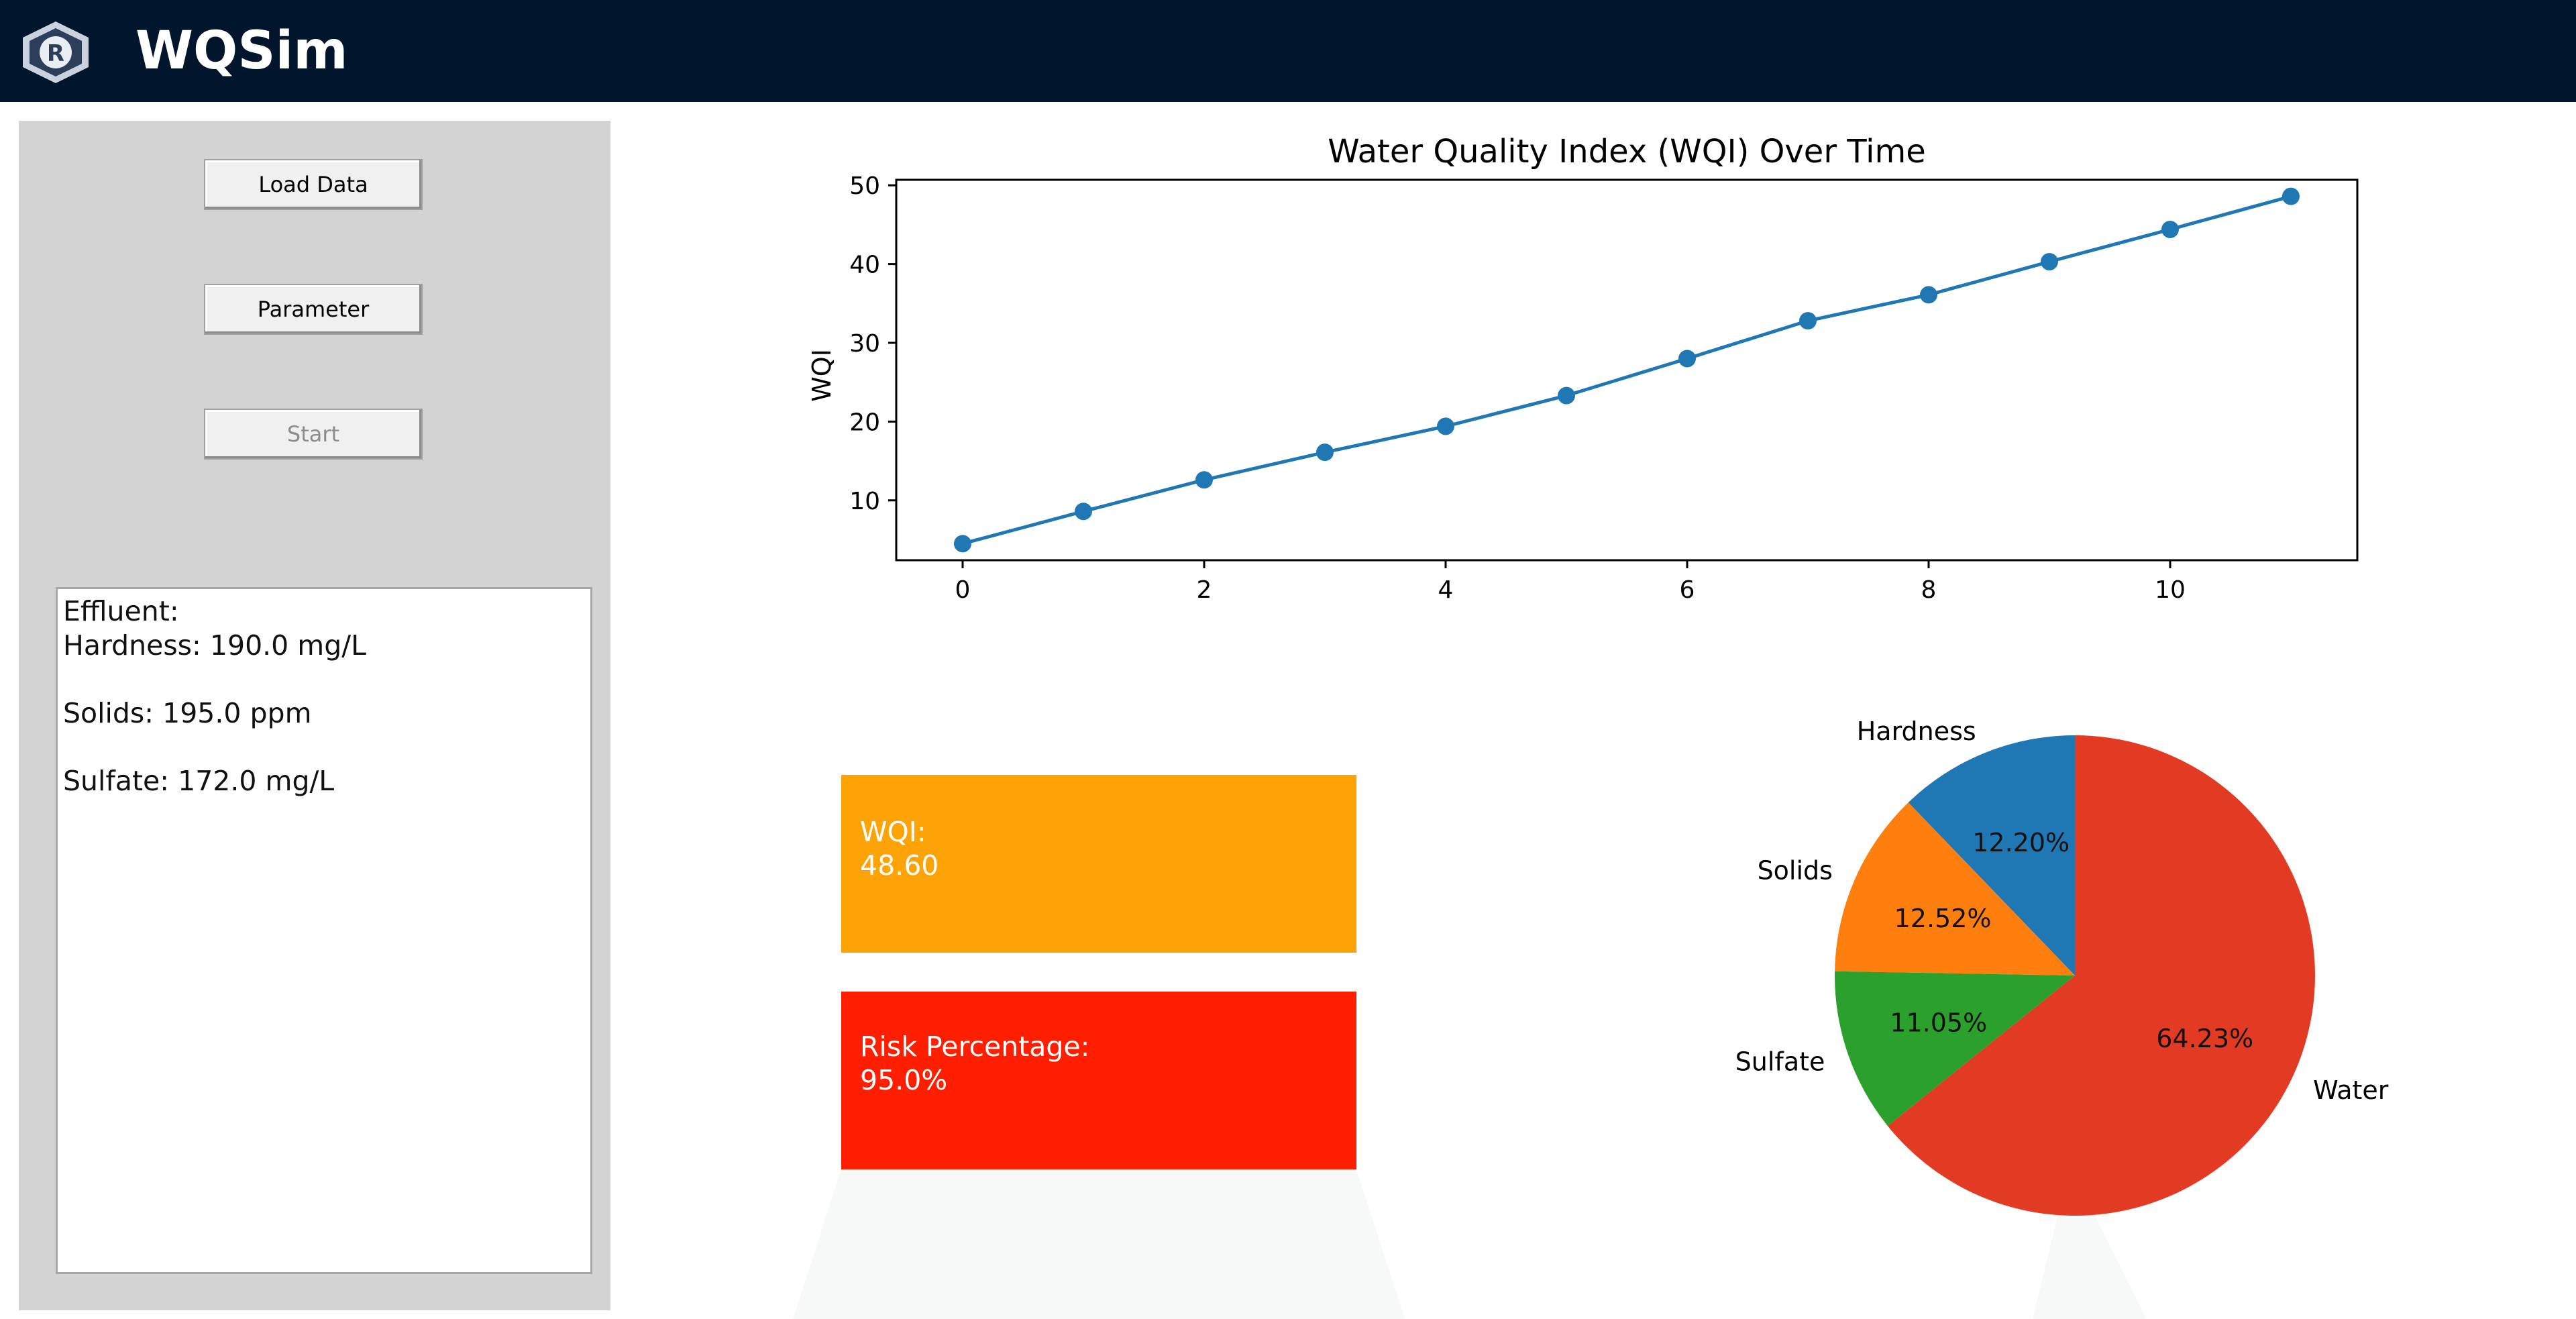  I want to click on pie-category-label: Water, so click(2351, 1090).